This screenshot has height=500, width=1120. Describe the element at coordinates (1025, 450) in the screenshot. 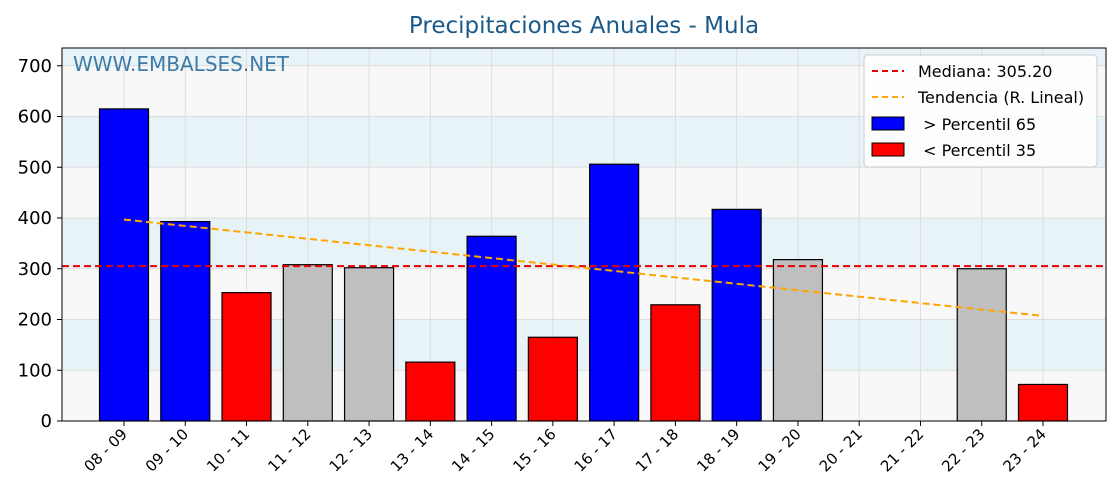

I see `x-tick-label: 23 - 24` at that location.